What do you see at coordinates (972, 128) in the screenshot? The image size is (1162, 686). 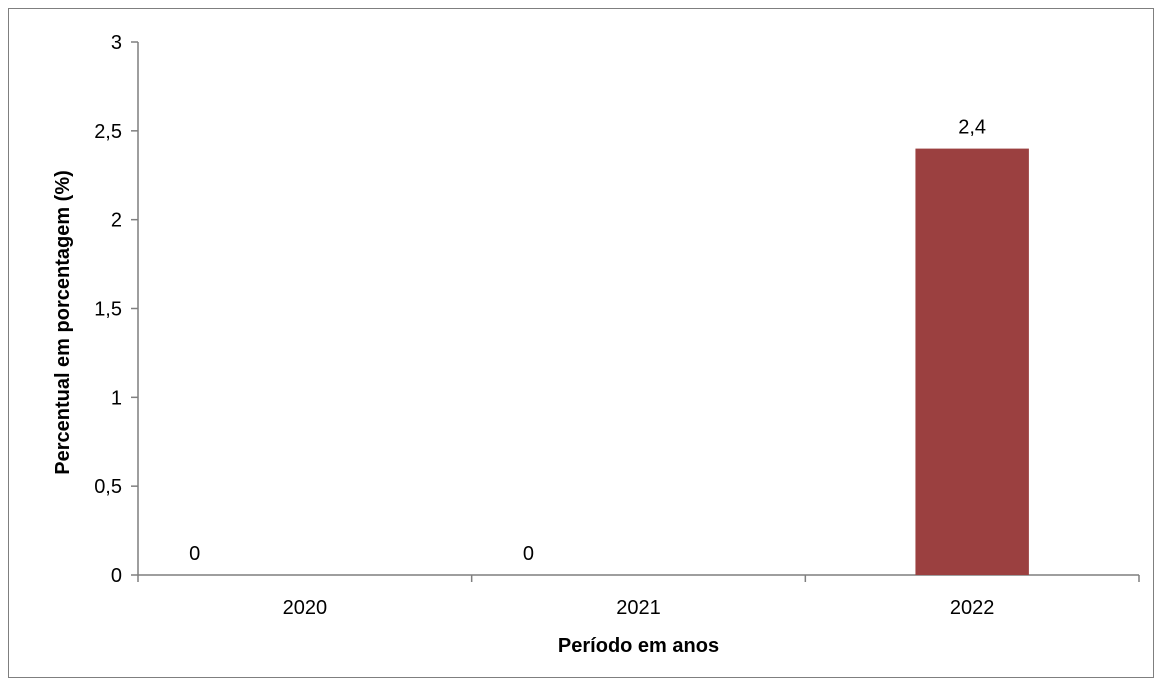 I see `bar-value-label: 2,4` at bounding box center [972, 128].